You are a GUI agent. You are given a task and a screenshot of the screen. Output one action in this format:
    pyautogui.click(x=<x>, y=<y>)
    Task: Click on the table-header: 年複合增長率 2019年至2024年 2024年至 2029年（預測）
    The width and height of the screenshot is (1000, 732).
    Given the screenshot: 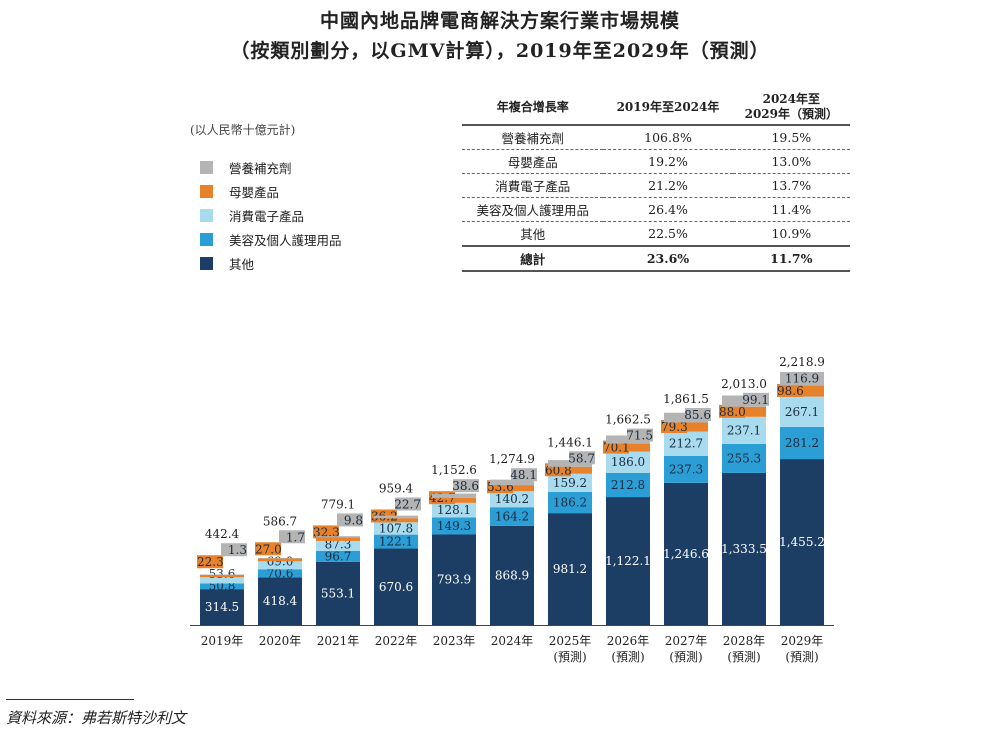 What is the action you would take?
    pyautogui.click(x=656, y=108)
    